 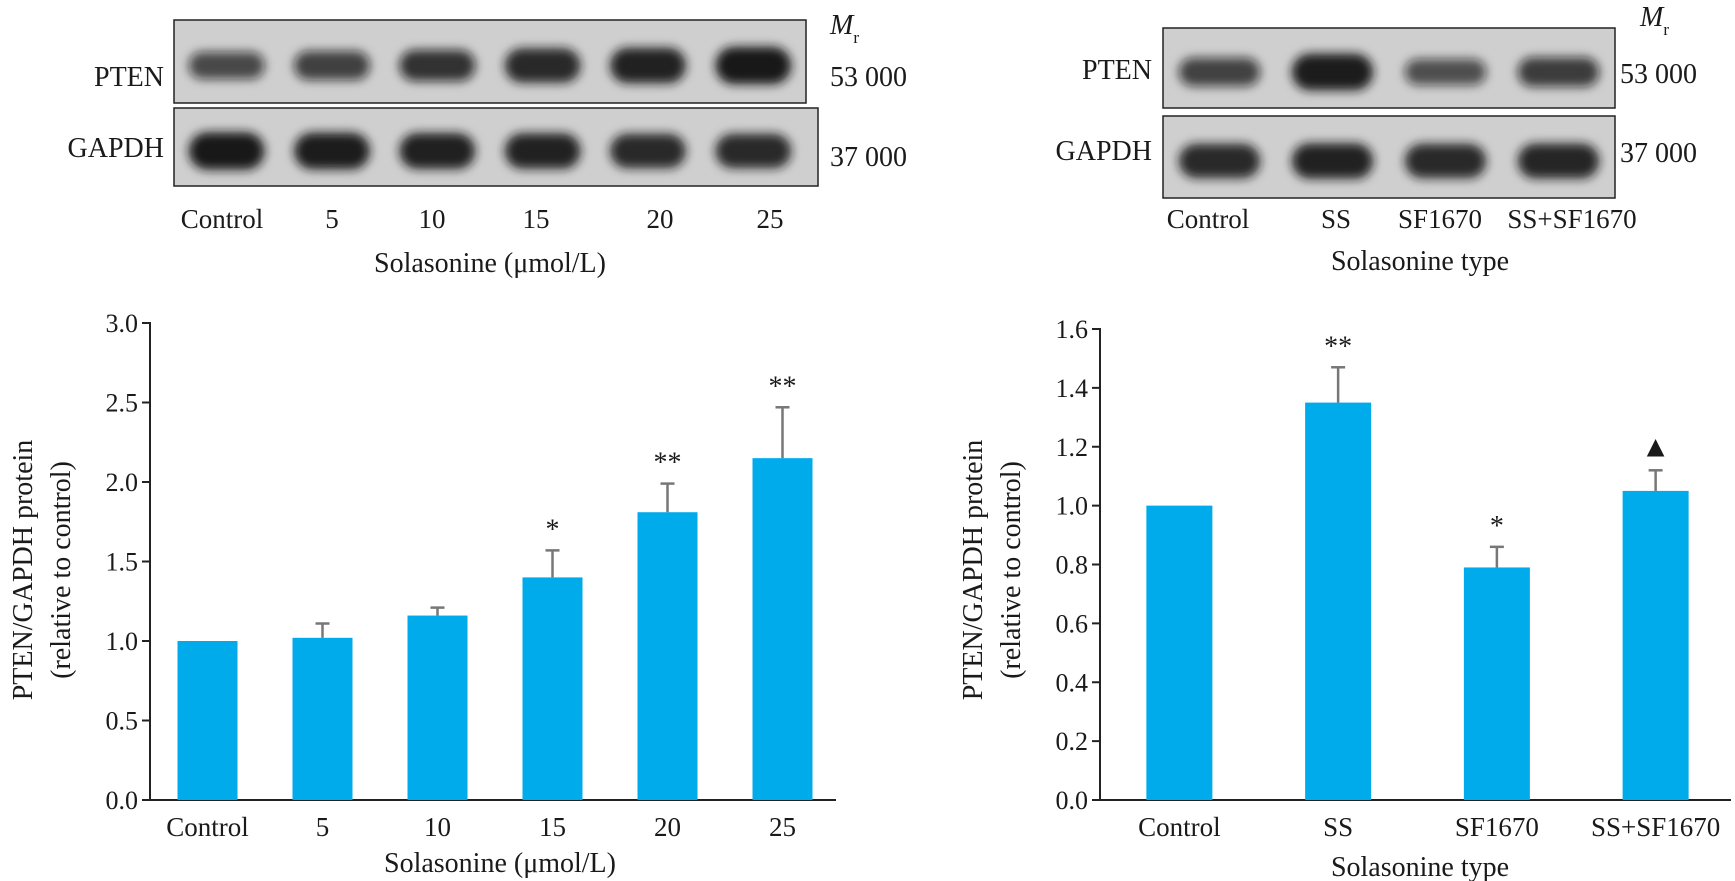 What do you see at coordinates (122, 562) in the screenshot?
I see `y-tick-label: 1.5` at bounding box center [122, 562].